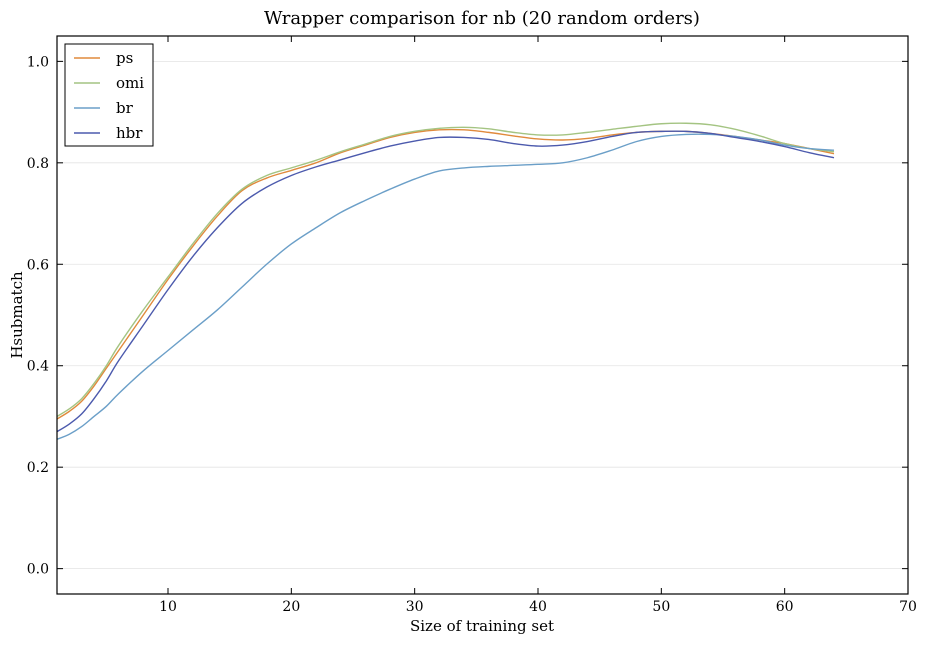  What do you see at coordinates (785, 607) in the screenshot?
I see `x-tick-label: 60` at bounding box center [785, 607].